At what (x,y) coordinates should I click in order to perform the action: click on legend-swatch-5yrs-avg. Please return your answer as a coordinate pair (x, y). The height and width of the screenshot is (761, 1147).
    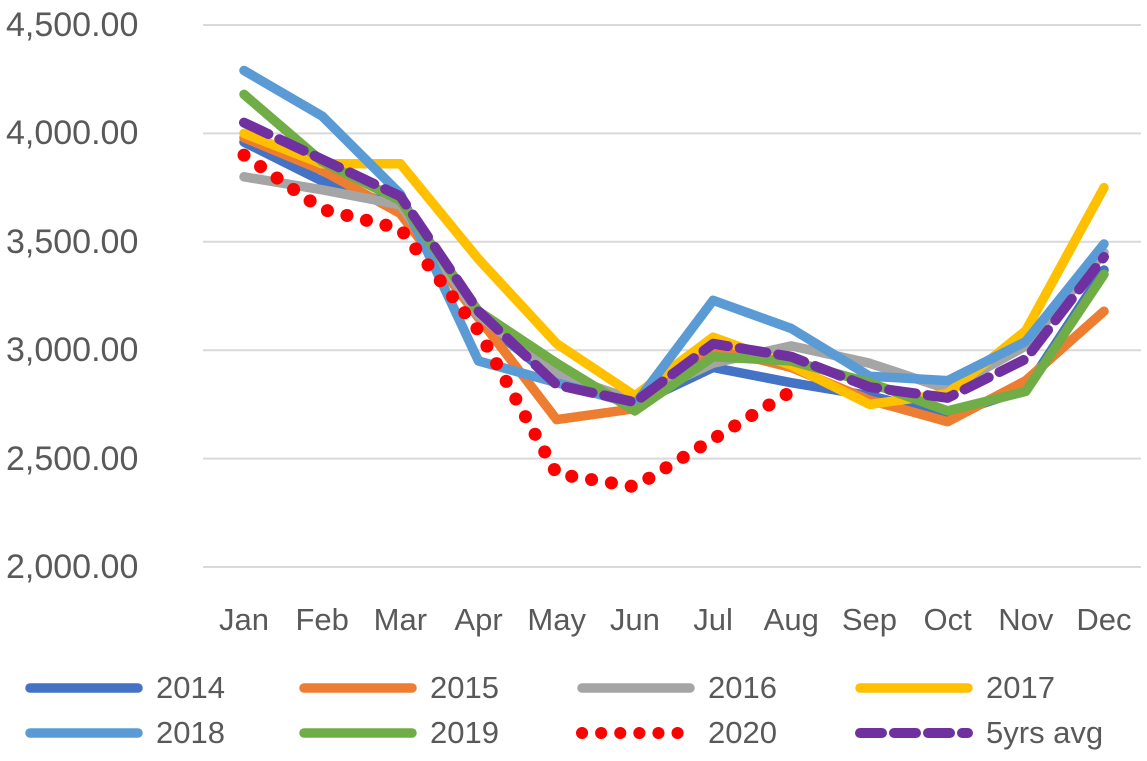
    Looking at the image, I should click on (914, 733).